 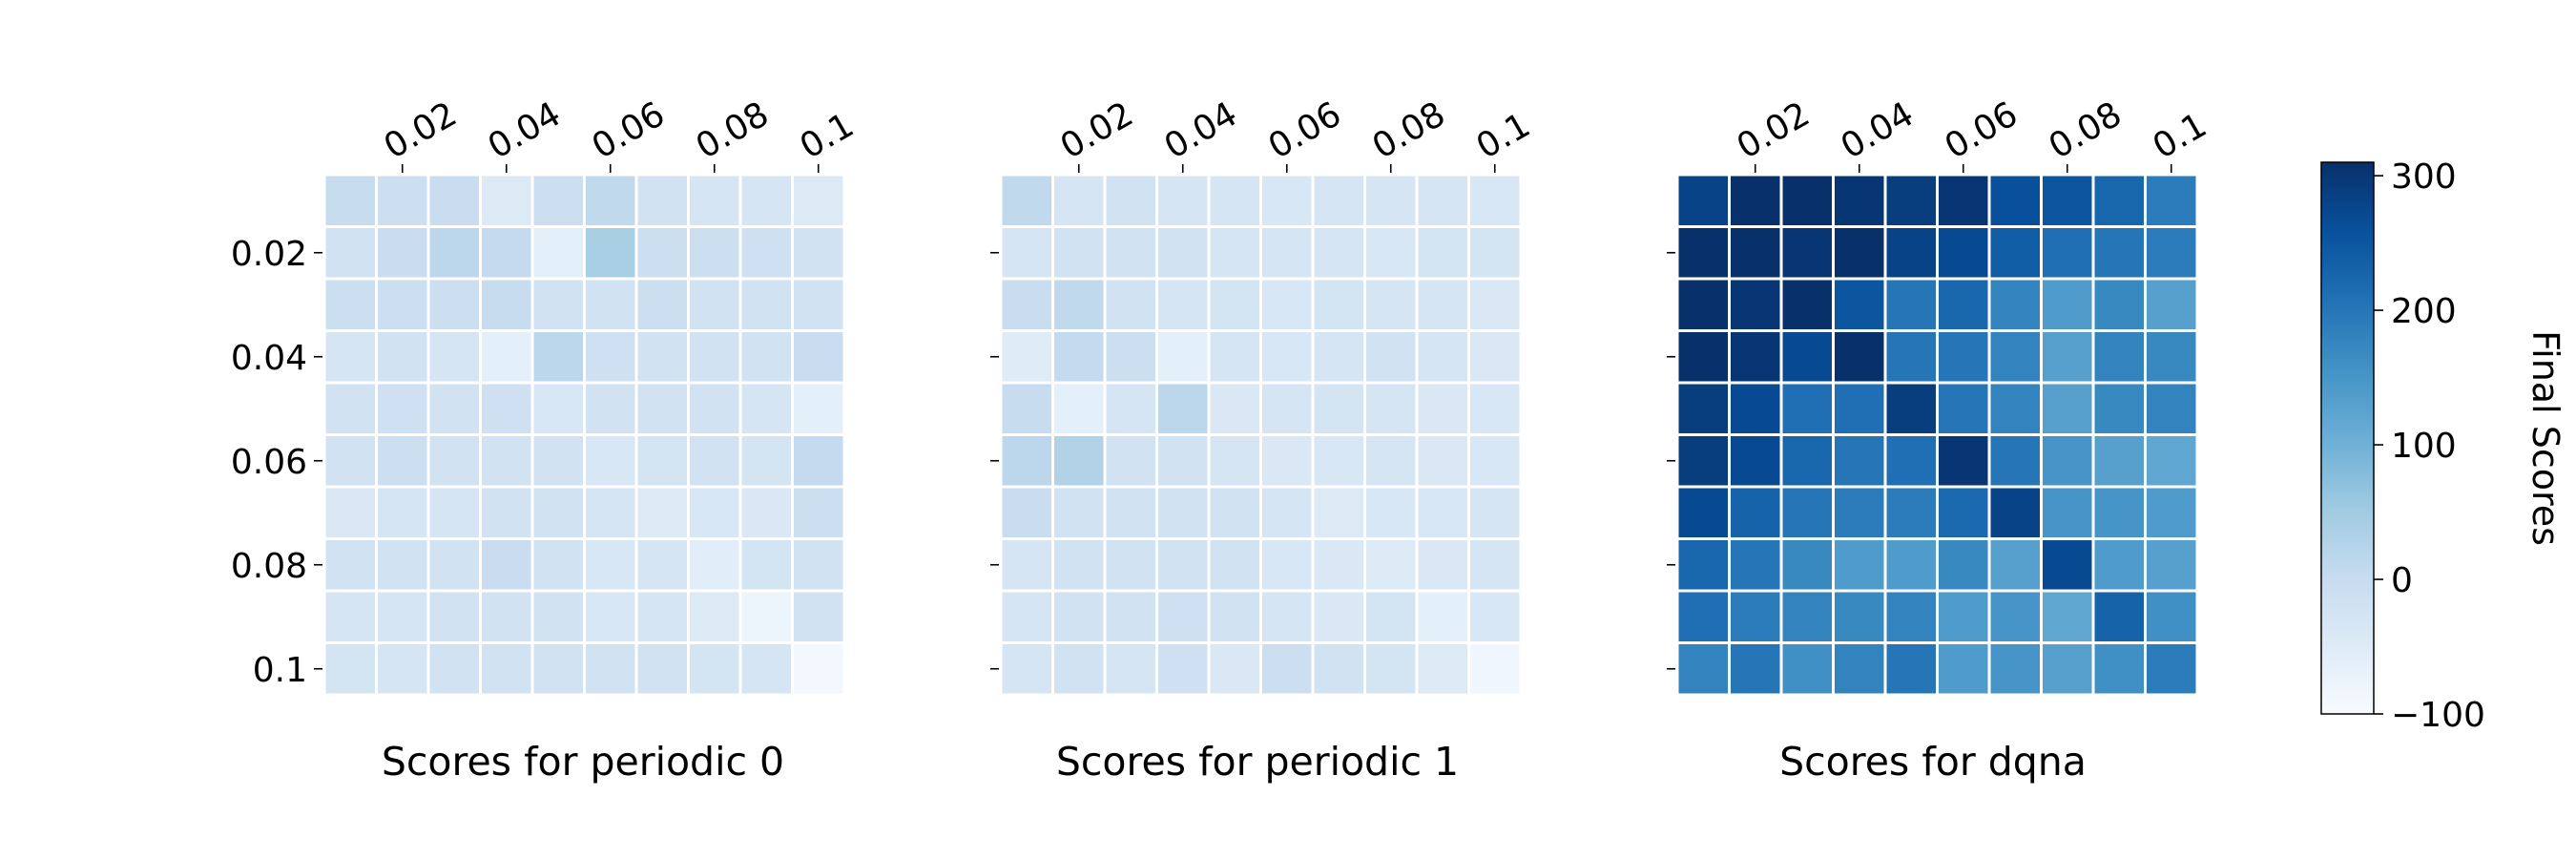 I want to click on x-tick-label: 0.1, so click(x=827, y=136).